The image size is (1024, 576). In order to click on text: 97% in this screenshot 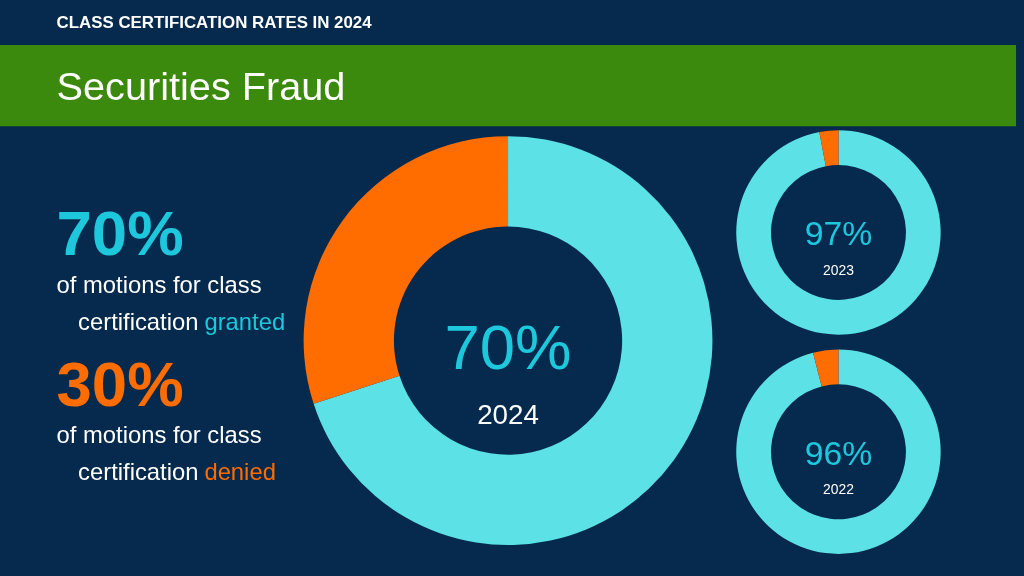, I will do `click(838, 233)`.